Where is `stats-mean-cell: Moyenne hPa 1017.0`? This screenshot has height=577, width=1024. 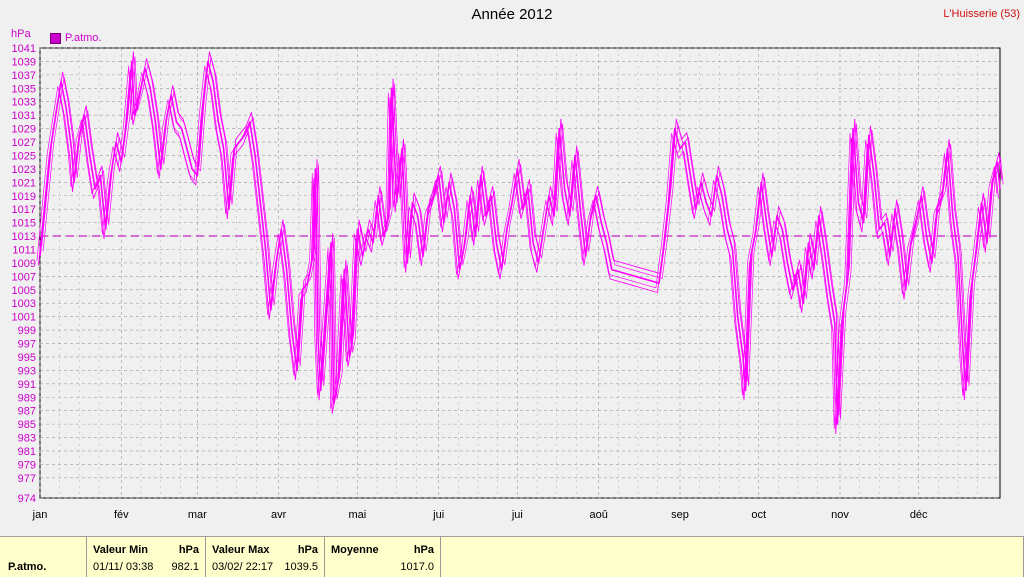
stats-mean-cell: Moyenne hPa 1017.0 is located at coordinates (383, 557).